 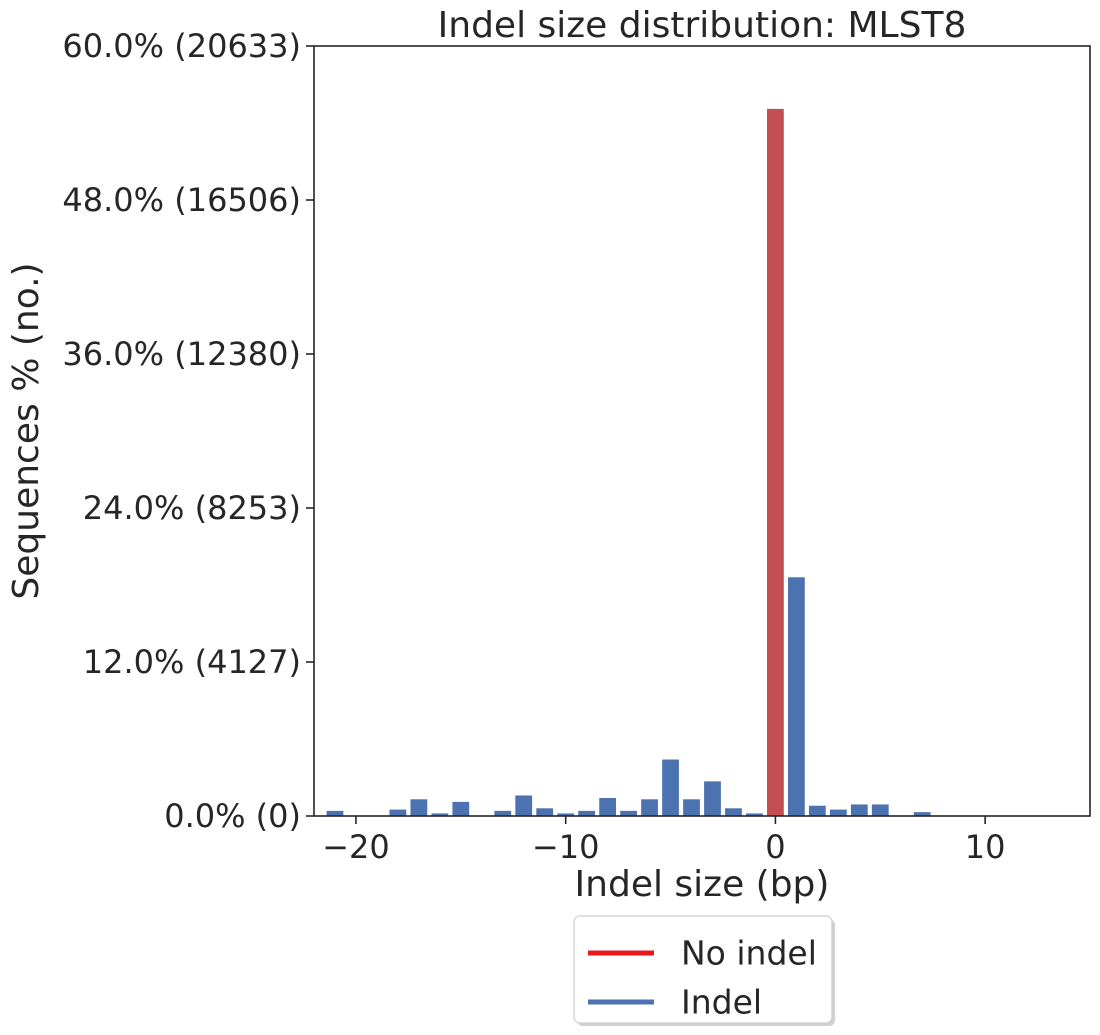 What do you see at coordinates (419, 807) in the screenshot?
I see `bar-indel--17` at bounding box center [419, 807].